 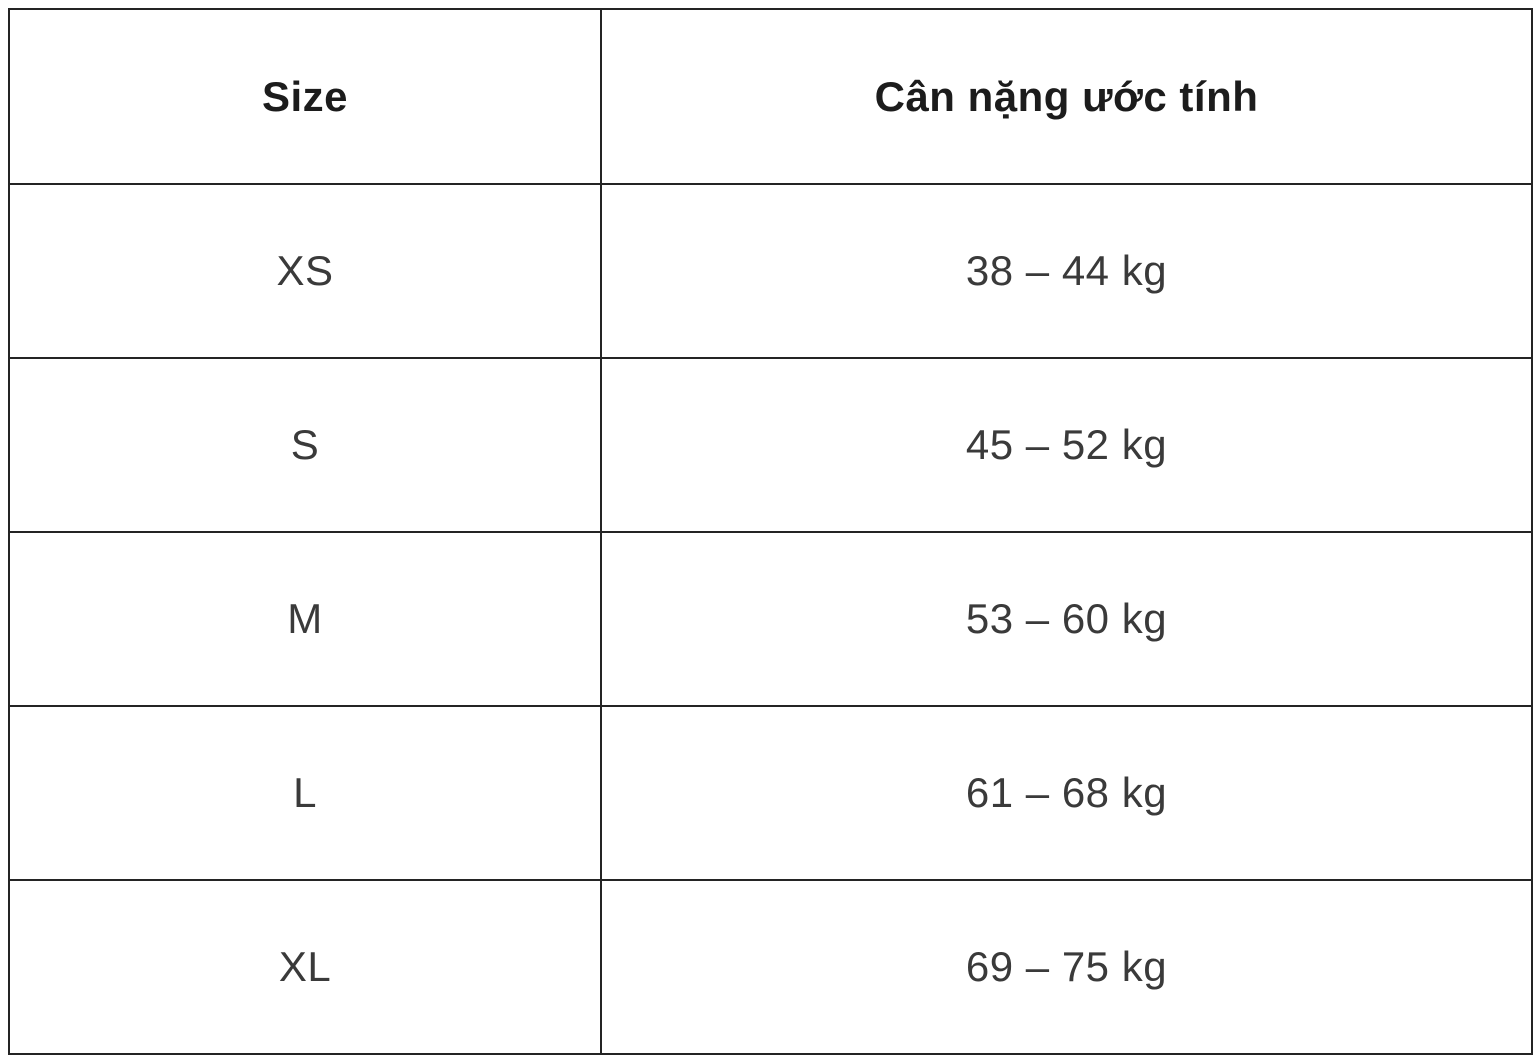 What do you see at coordinates (1066, 967) in the screenshot?
I see `weight-cell: 69 – 75 kg` at bounding box center [1066, 967].